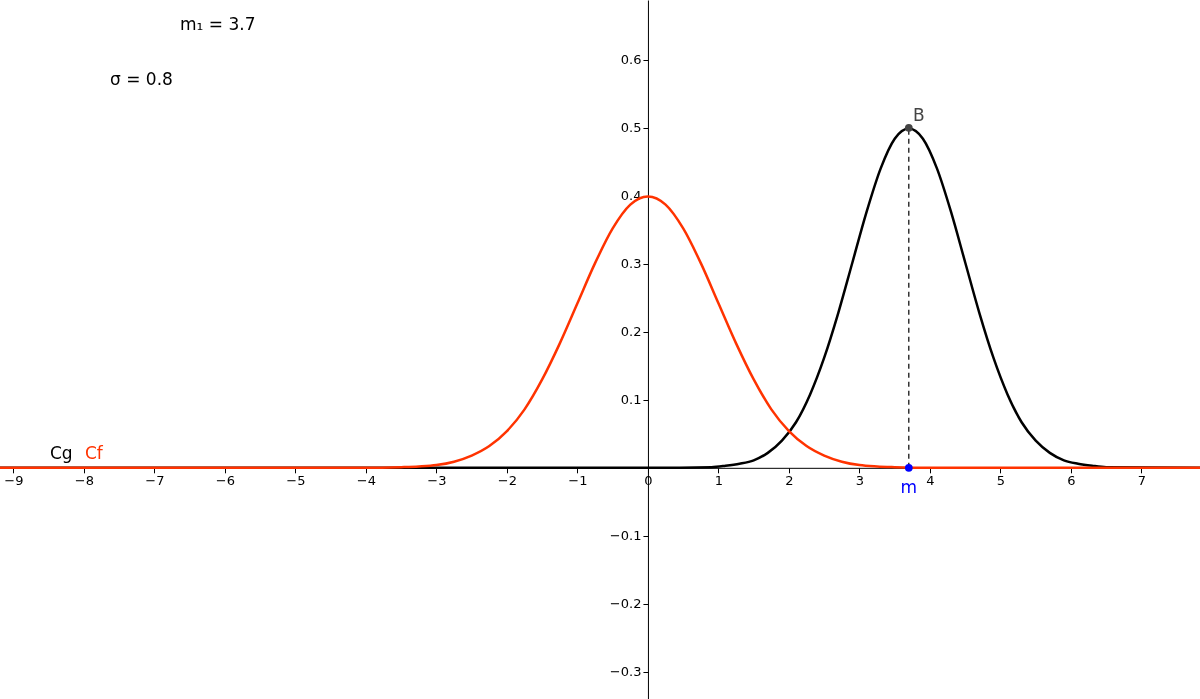  I want to click on y-tick-label: 0.2, so click(631, 332).